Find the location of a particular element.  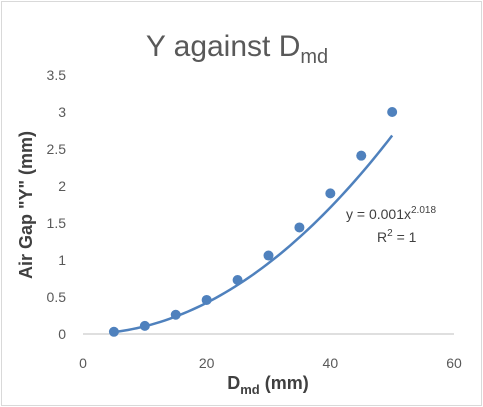

y-tick-label: 3.5 is located at coordinates (57, 75).